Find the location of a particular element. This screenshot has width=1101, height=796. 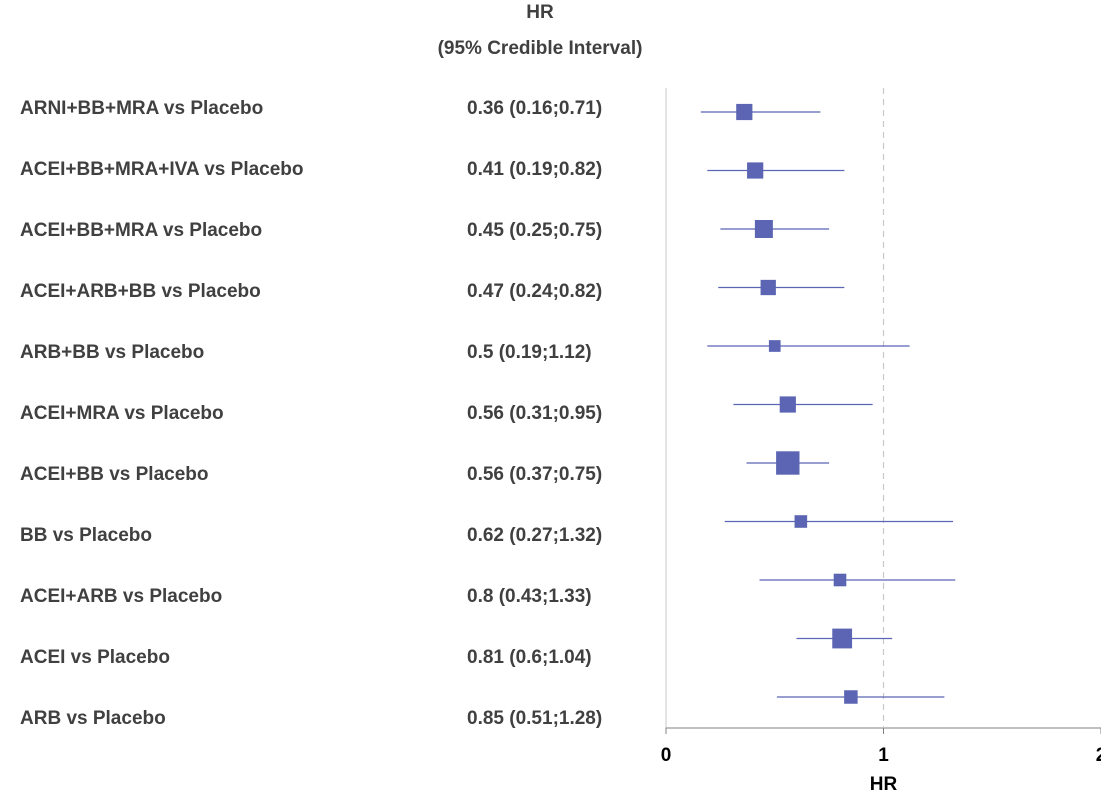

row-label: ARB vs Placebo is located at coordinates (93, 718).